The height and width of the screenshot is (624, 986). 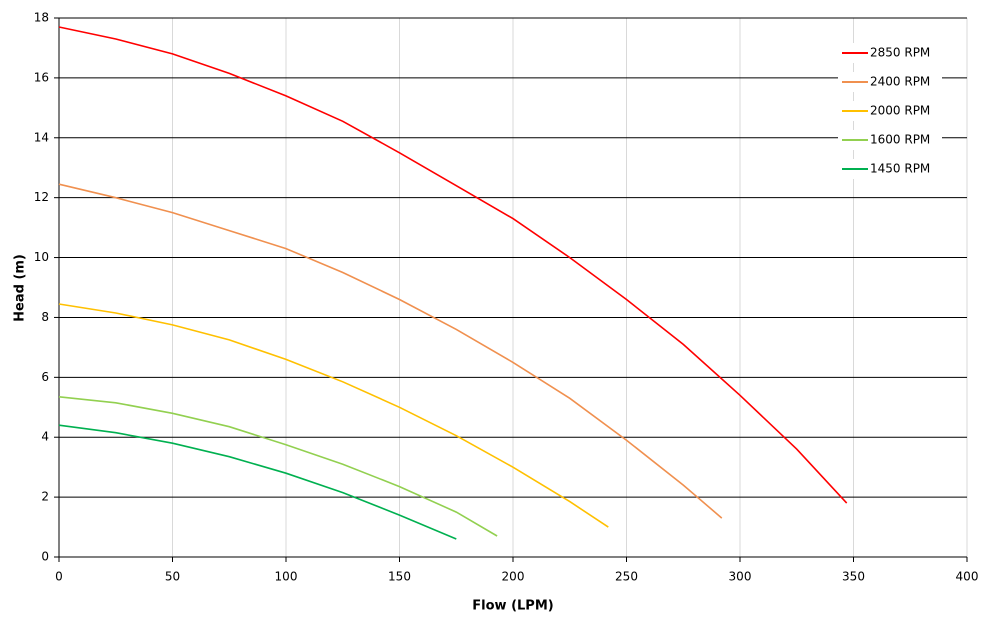 I want to click on x-tick-label: 250, so click(x=626, y=577).